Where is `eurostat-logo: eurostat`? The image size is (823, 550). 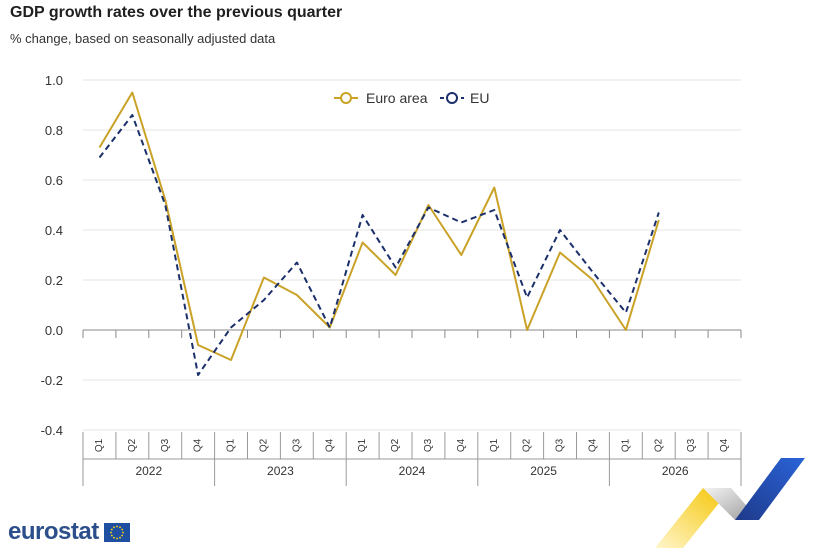 eurostat-logo: eurostat is located at coordinates (69, 532).